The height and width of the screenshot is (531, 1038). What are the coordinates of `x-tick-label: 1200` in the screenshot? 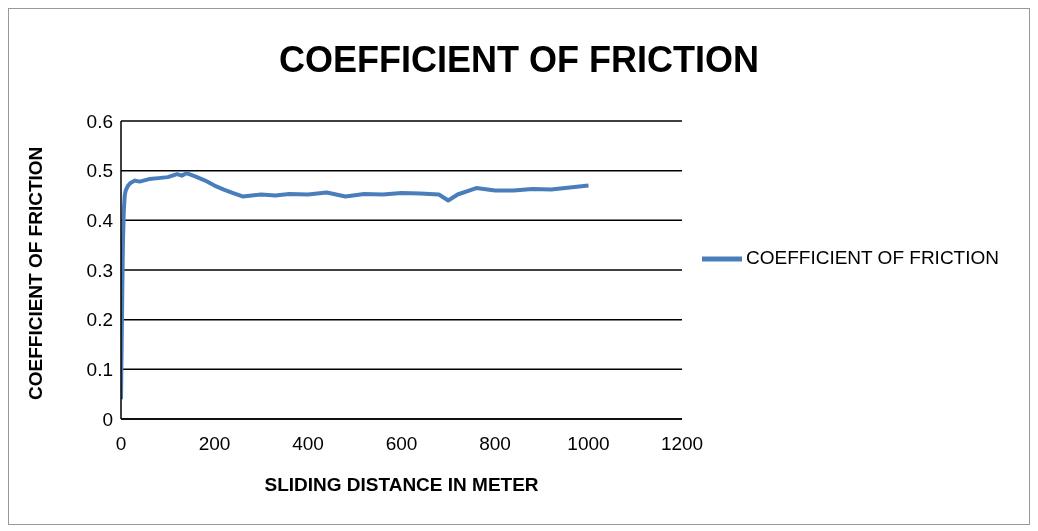 It's located at (682, 444).